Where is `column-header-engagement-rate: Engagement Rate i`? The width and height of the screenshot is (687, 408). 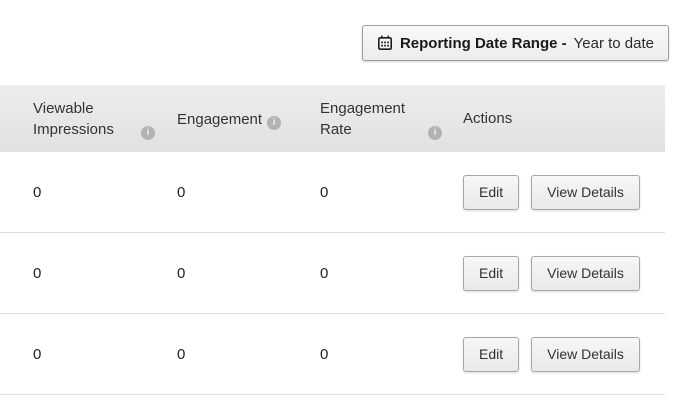 column-header-engagement-rate: Engagement Rate i is located at coordinates (391, 119).